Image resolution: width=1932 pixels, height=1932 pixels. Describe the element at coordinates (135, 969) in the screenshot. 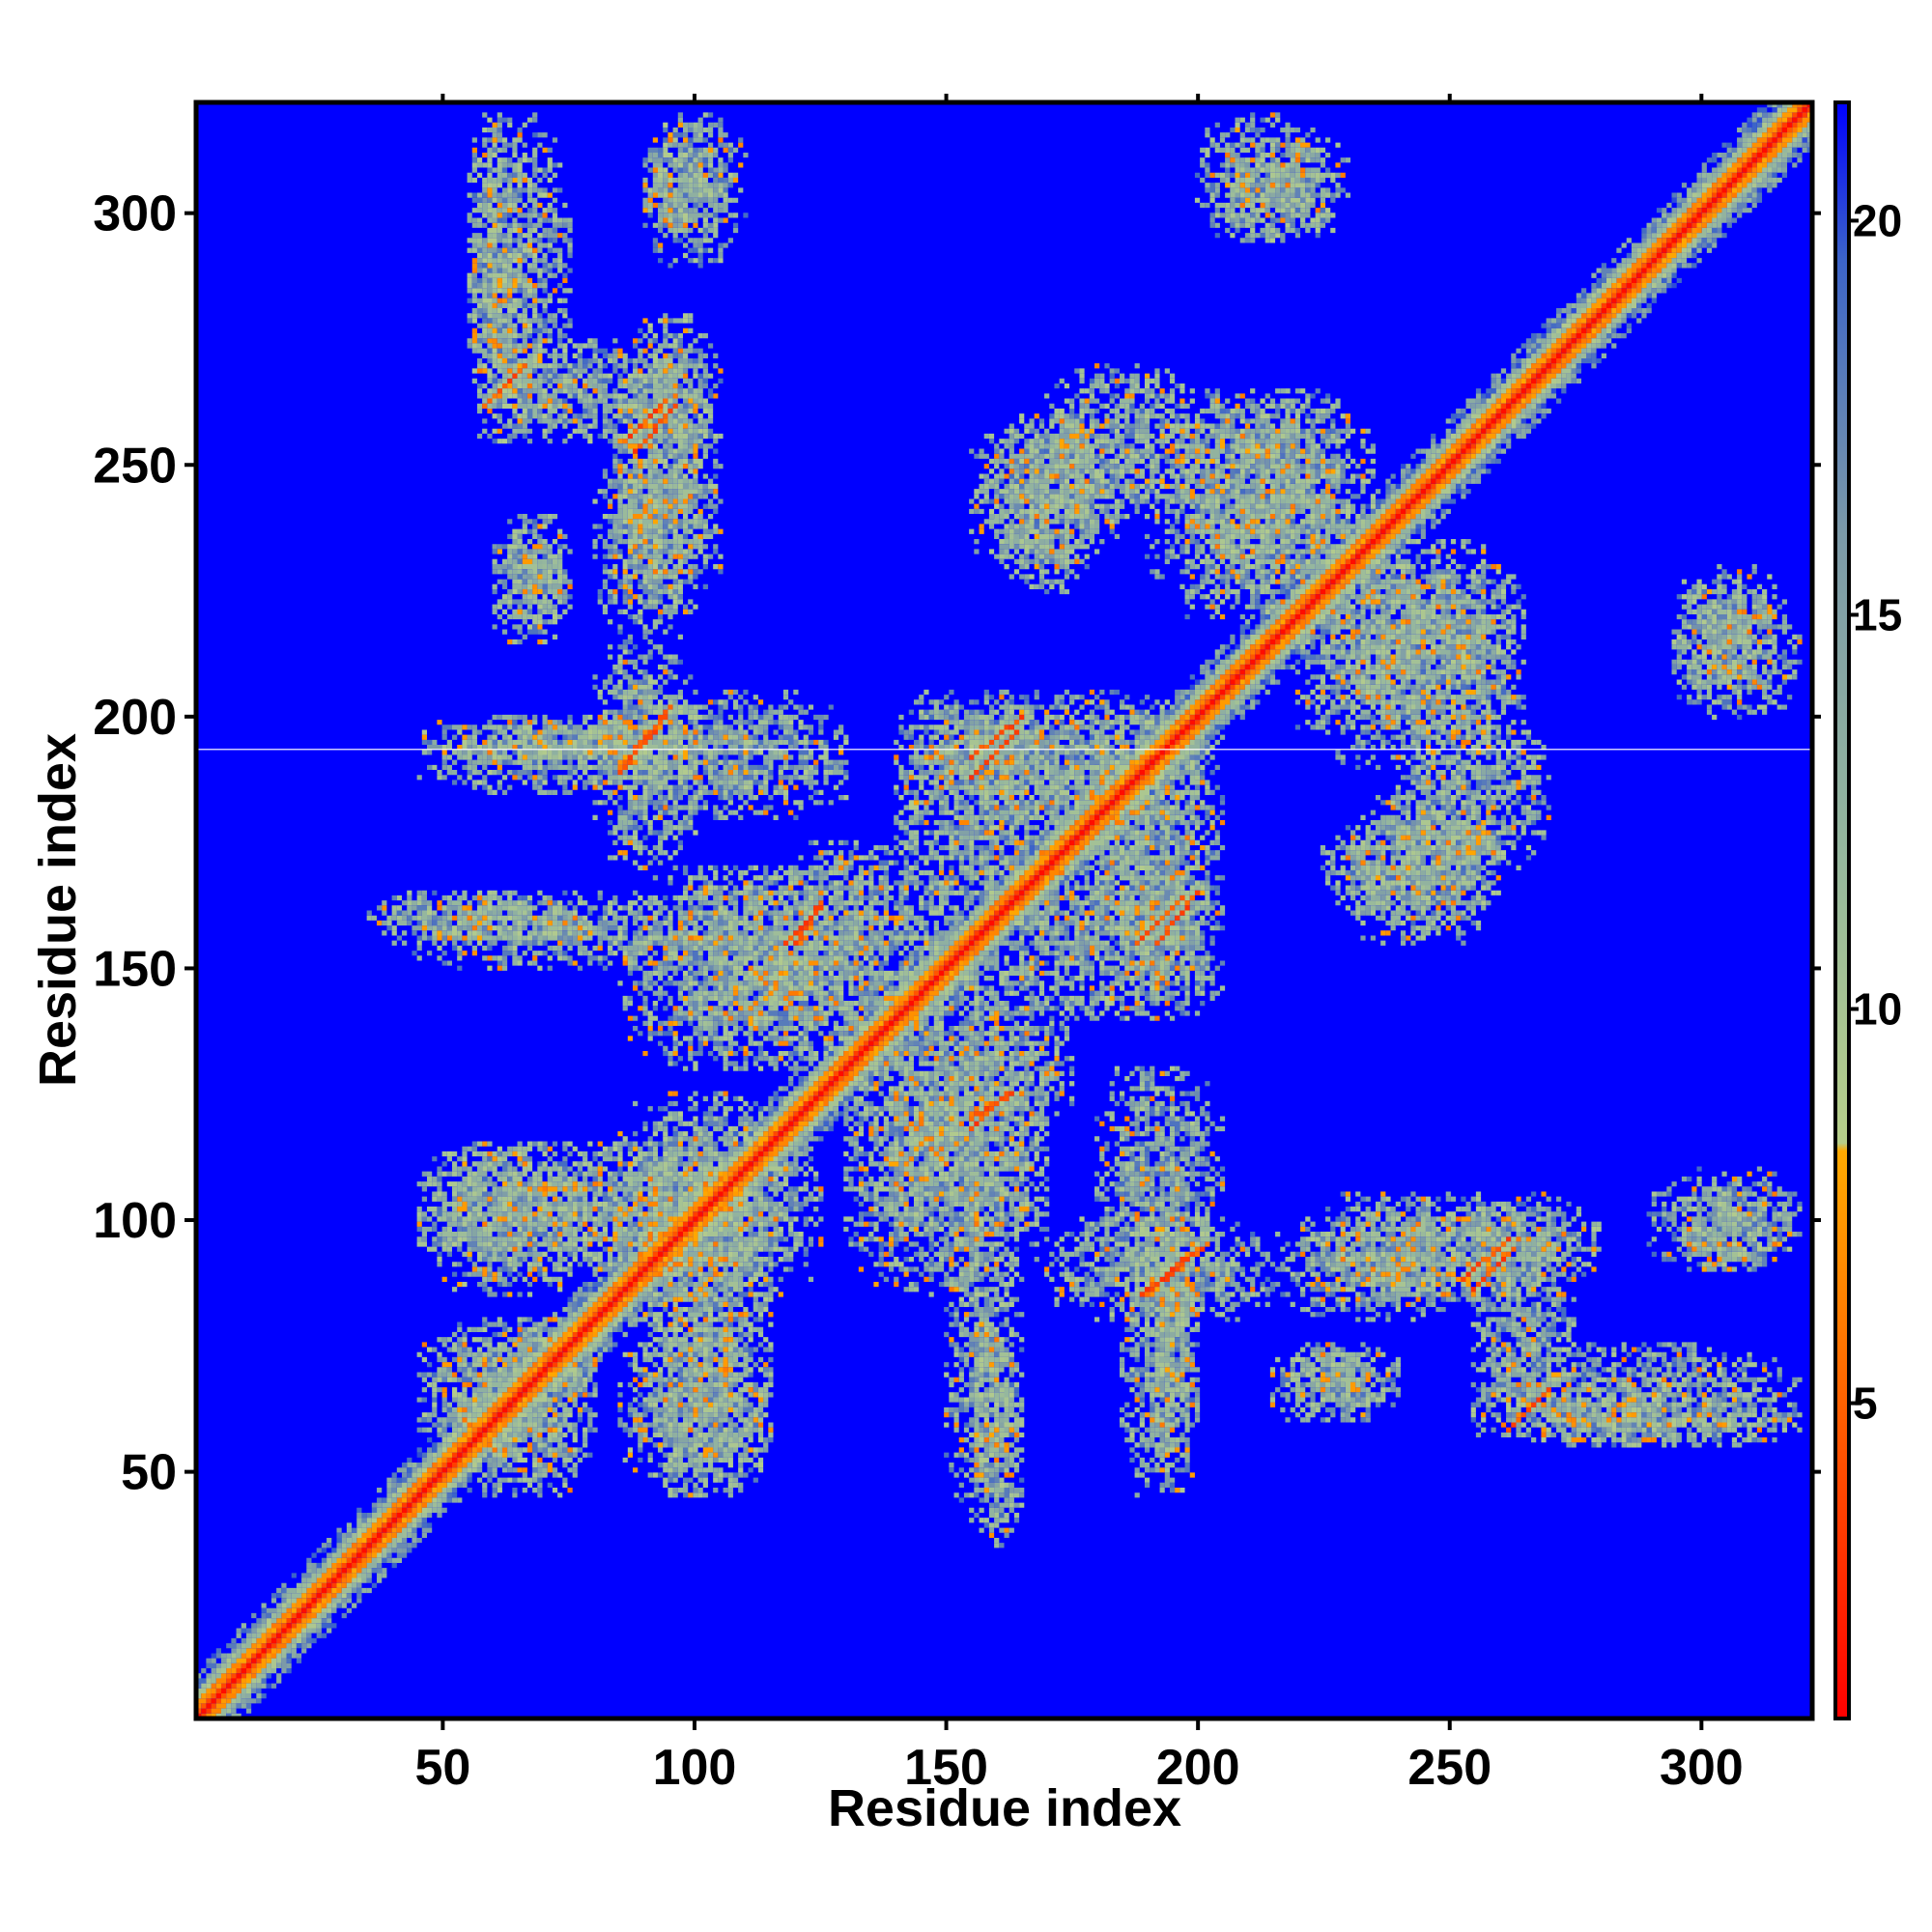

I see `y-tick-label: 150` at that location.